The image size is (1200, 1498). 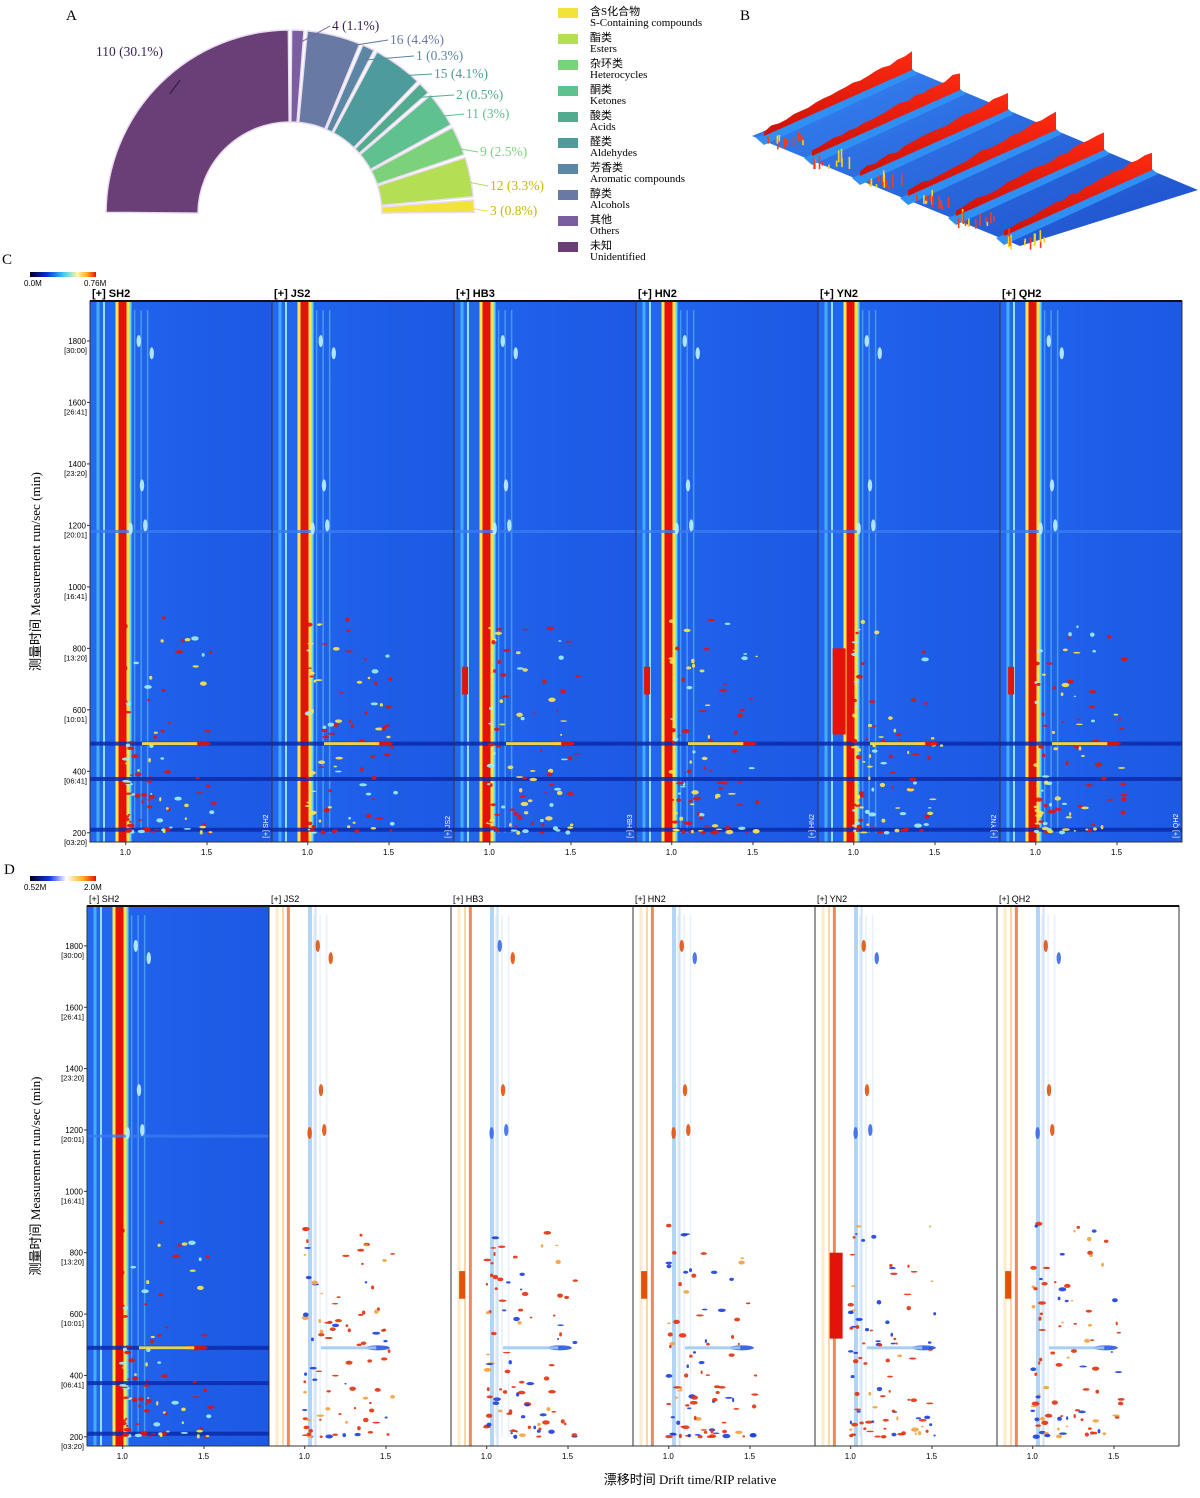 I want to click on rip-edge, so click(x=1040, y=571).